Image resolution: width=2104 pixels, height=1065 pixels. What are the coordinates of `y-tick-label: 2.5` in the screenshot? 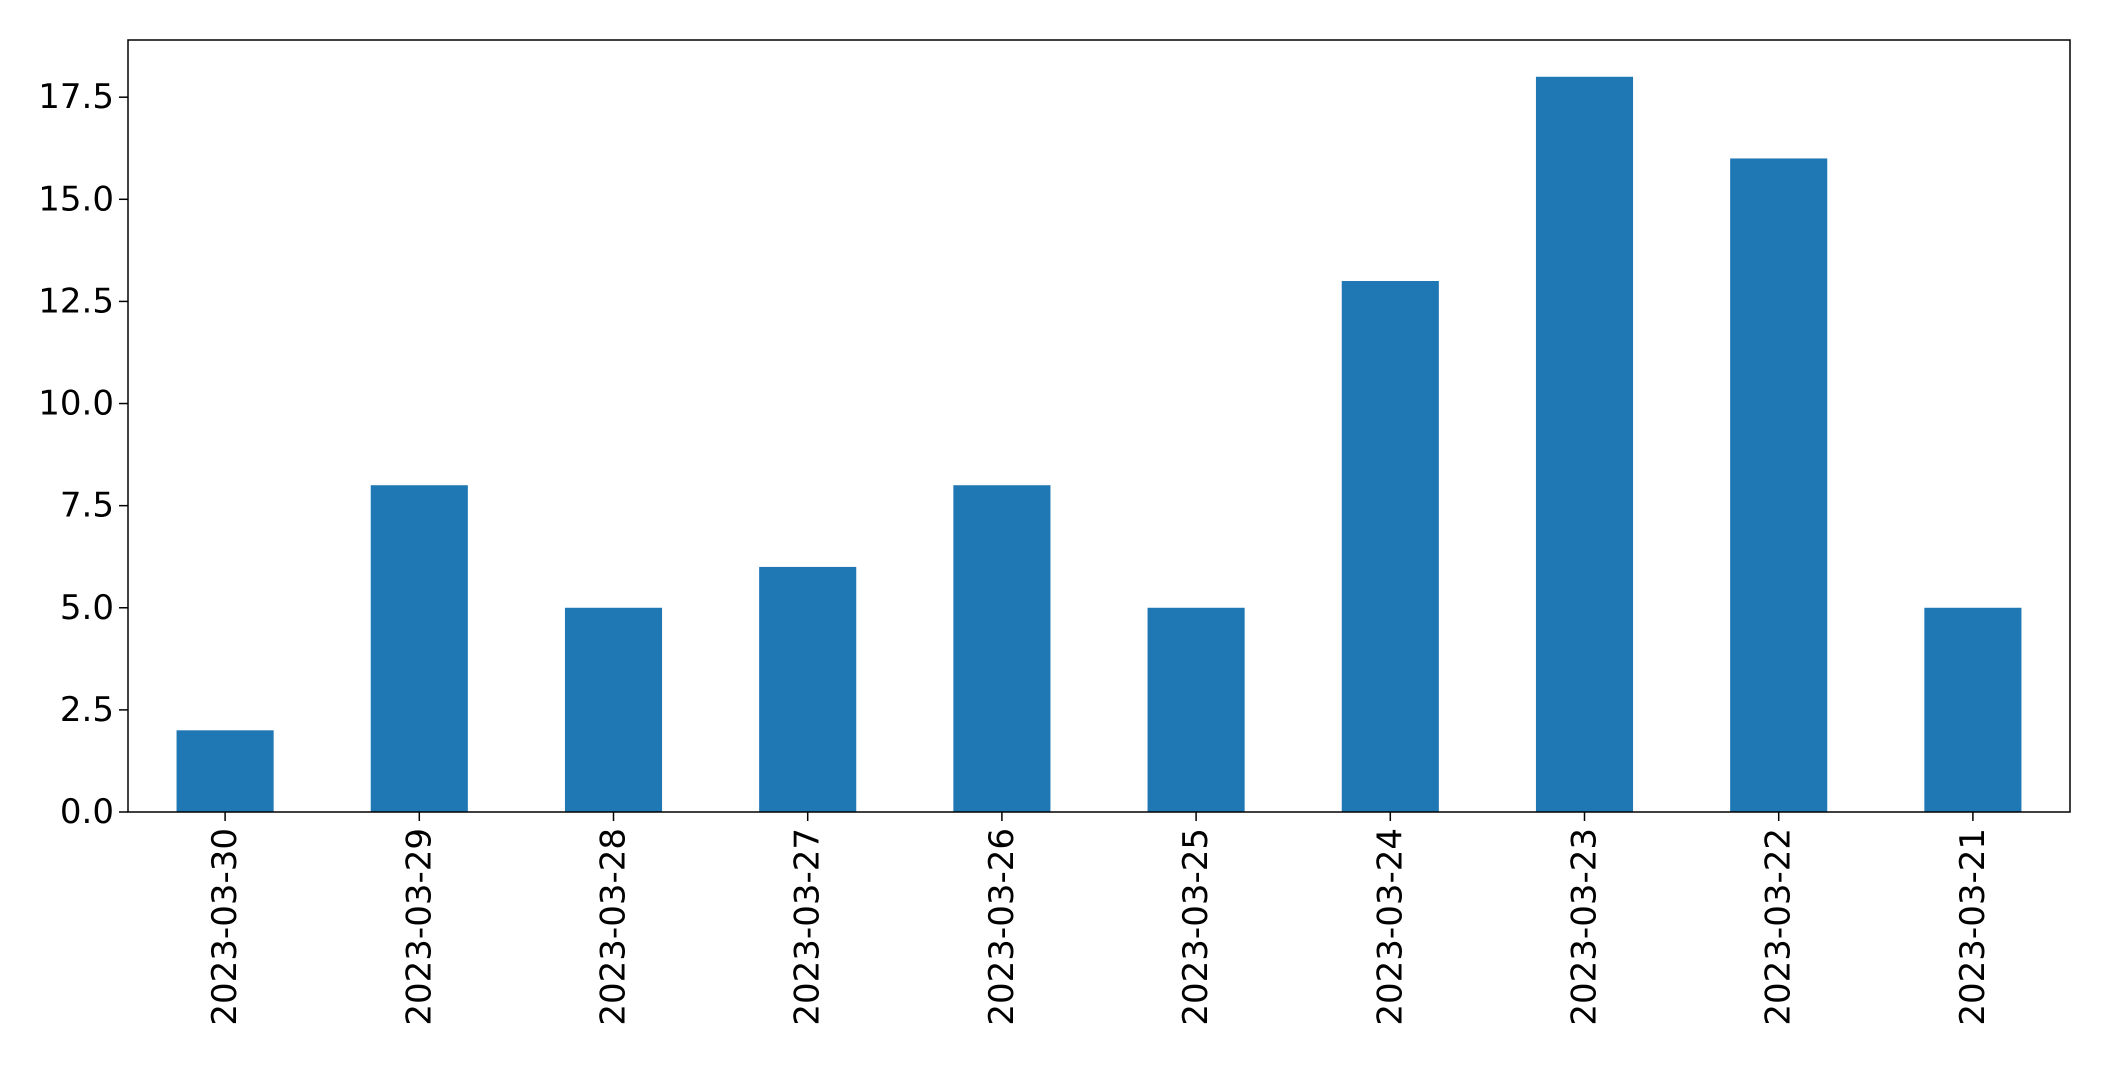 It's located at (87, 710).